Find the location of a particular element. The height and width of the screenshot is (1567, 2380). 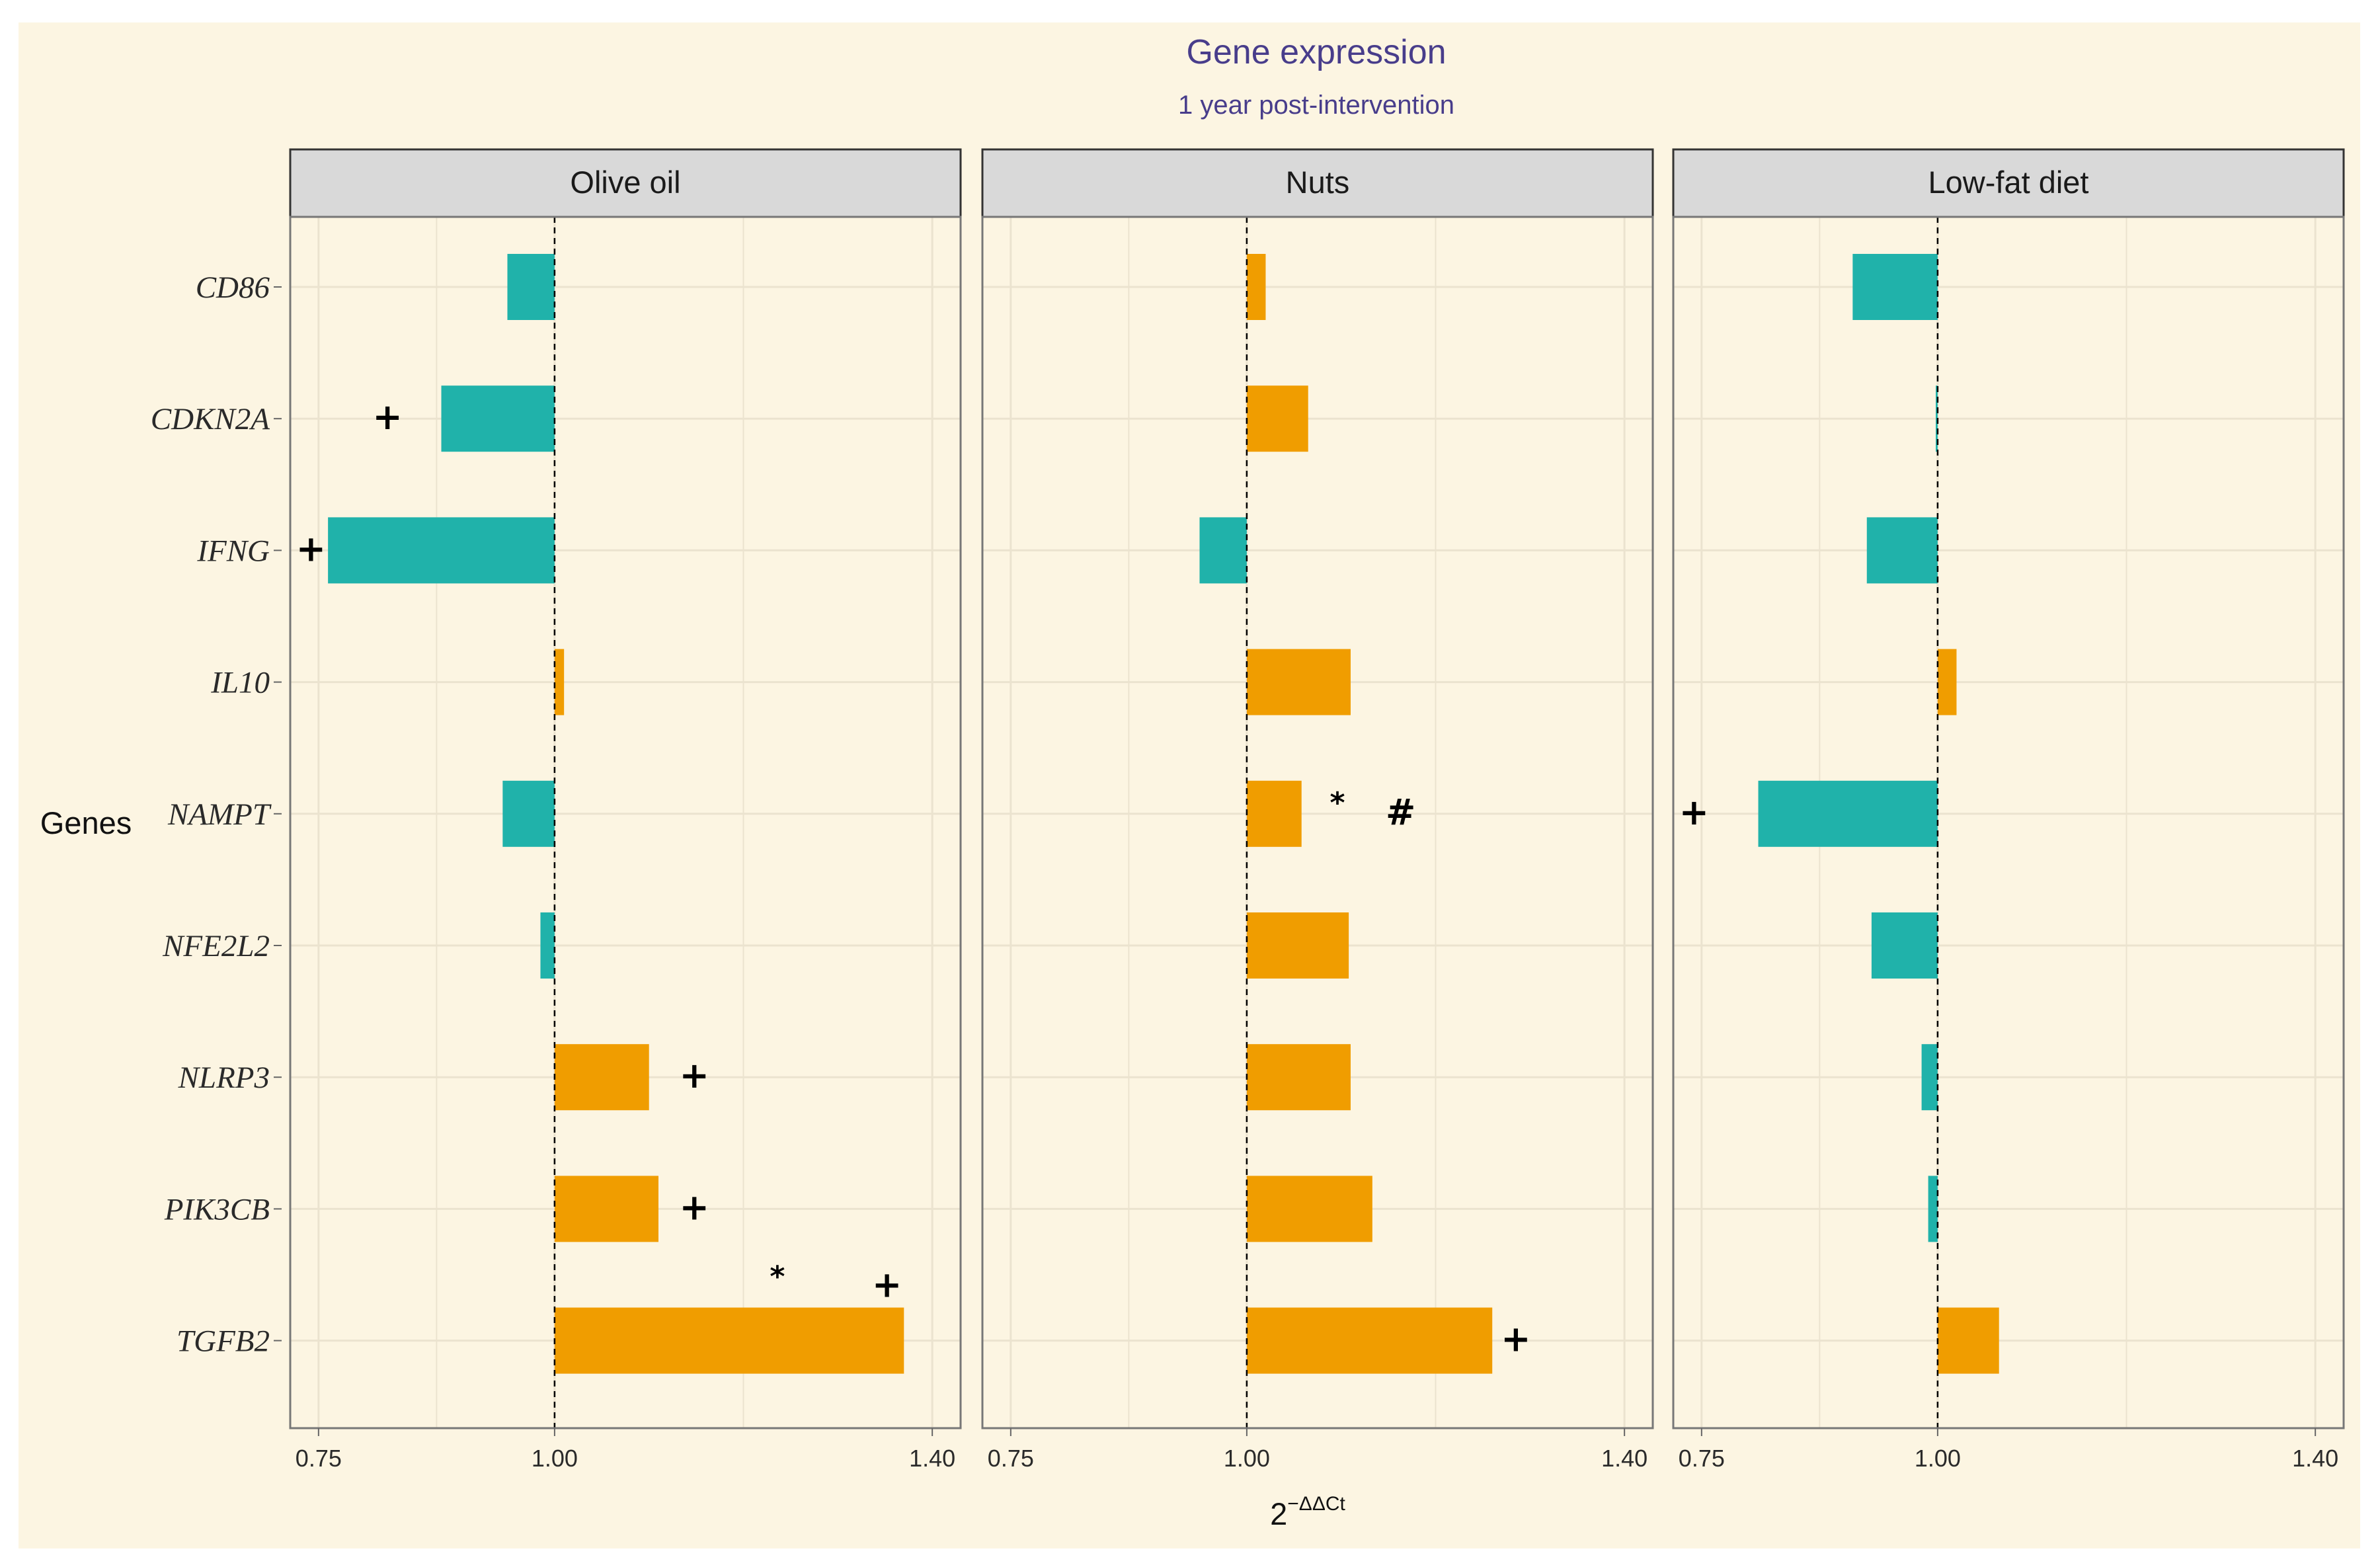

bar-olive-oil-nampt is located at coordinates (528, 814).